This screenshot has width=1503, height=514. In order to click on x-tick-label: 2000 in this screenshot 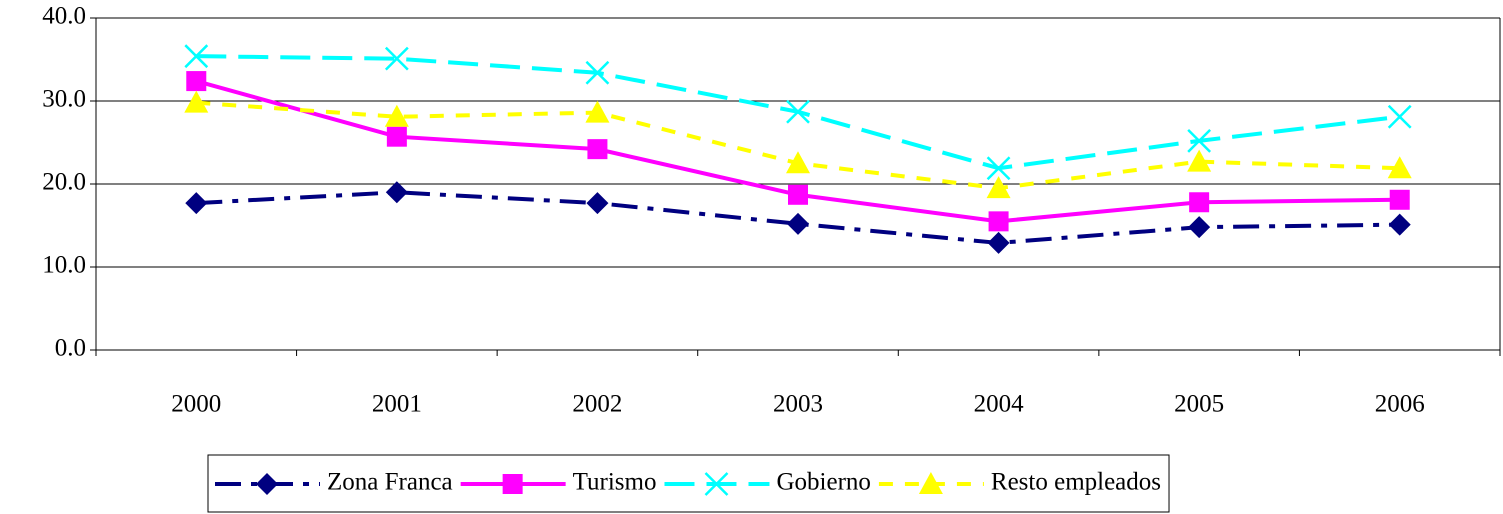, I will do `click(196, 404)`.